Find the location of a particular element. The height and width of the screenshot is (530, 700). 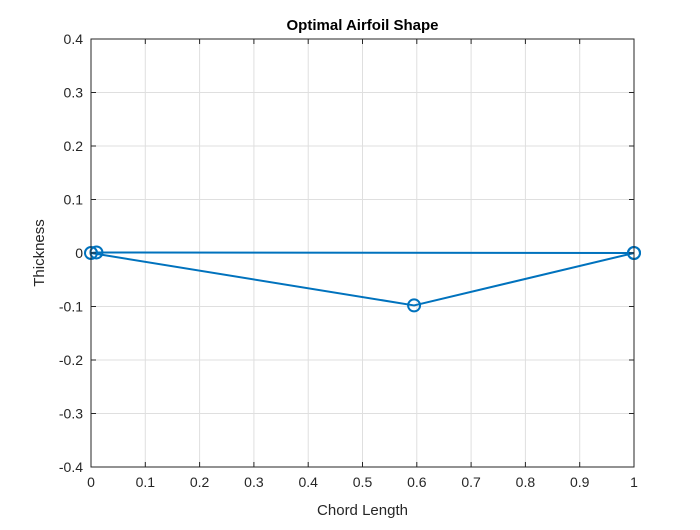

y-tick-label: 0.3 is located at coordinates (74, 93).